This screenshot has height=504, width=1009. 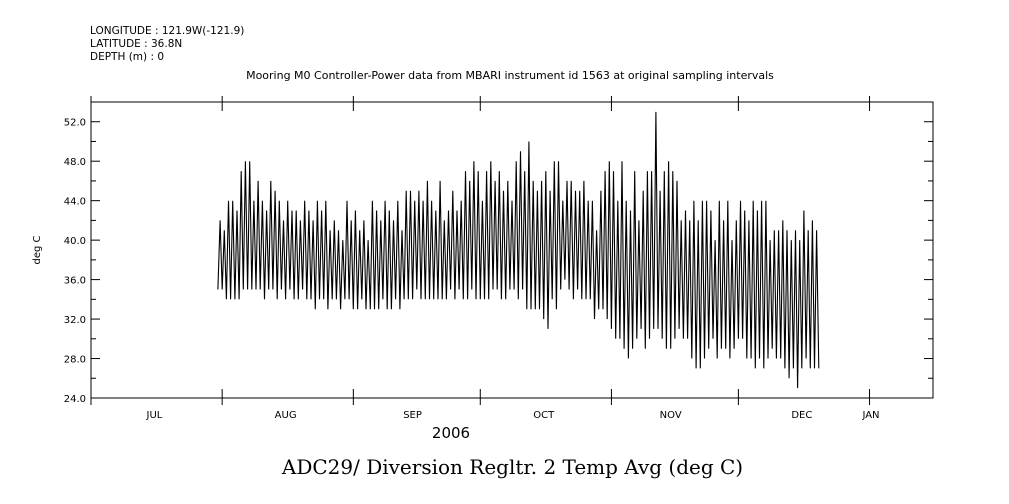 What do you see at coordinates (75, 399) in the screenshot?
I see `y-tick-label: 24.0` at bounding box center [75, 399].